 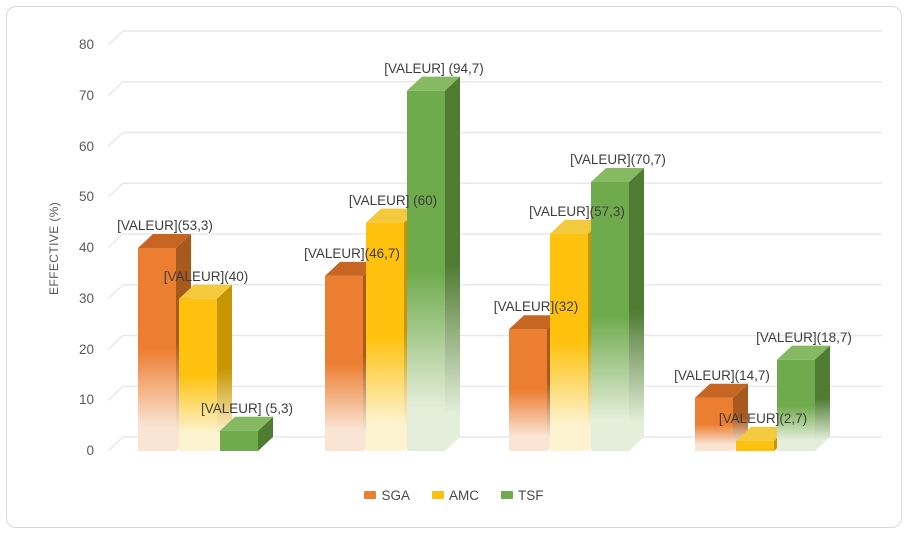 What do you see at coordinates (577, 211) in the screenshot?
I see `data-label-amc-group3: [VALEUR](57,3)` at bounding box center [577, 211].